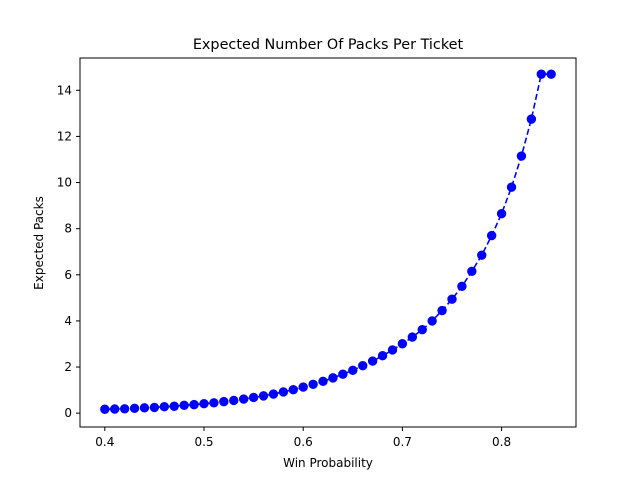 This screenshot has height=484, width=640. I want to click on y-tick-label: 12, so click(64, 136).